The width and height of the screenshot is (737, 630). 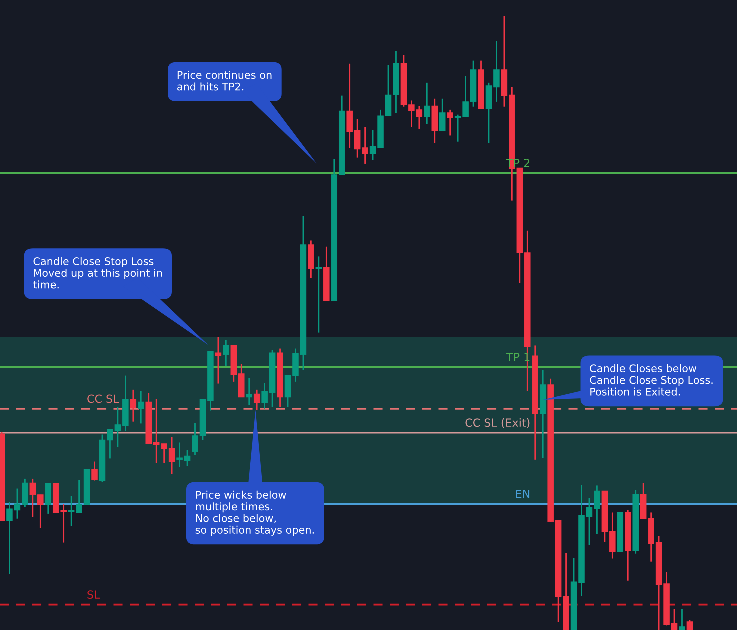 I want to click on ref-line-label: EN, so click(x=523, y=494).